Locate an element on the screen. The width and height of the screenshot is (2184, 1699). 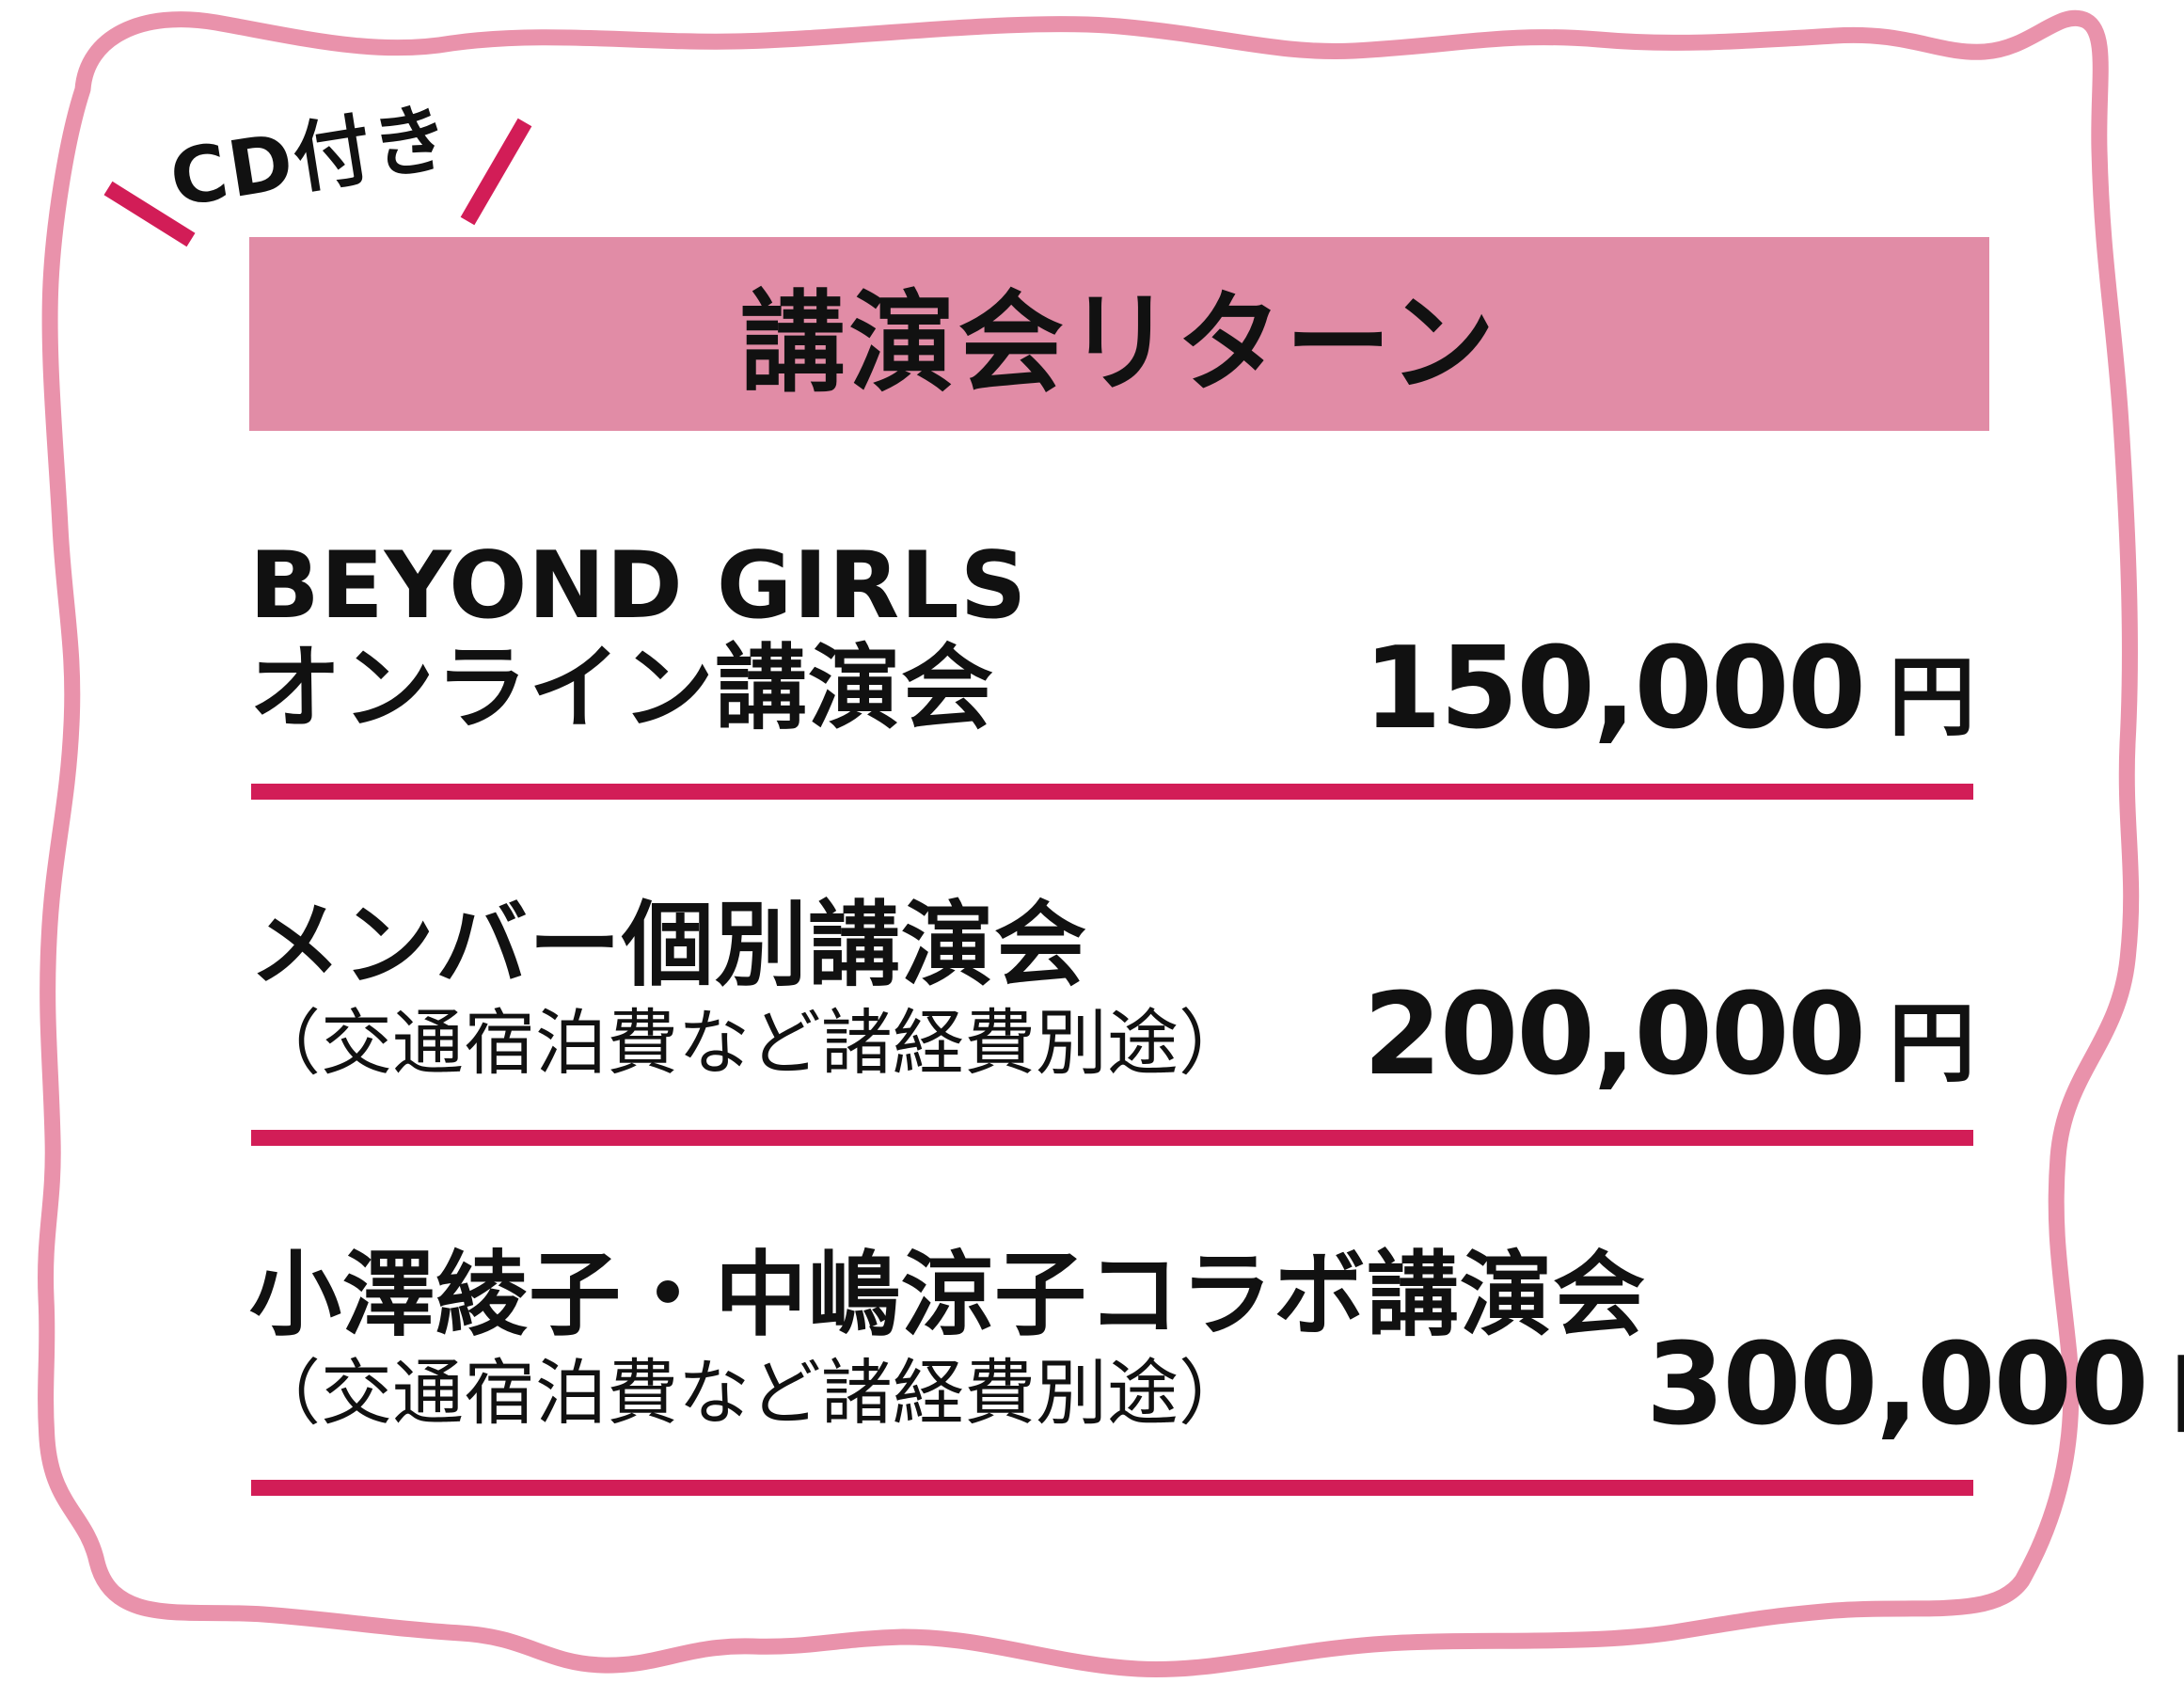
item-title-line1: 小澤綾子・中嶋涼子コラボ講演会 is located at coordinates (948, 1296).